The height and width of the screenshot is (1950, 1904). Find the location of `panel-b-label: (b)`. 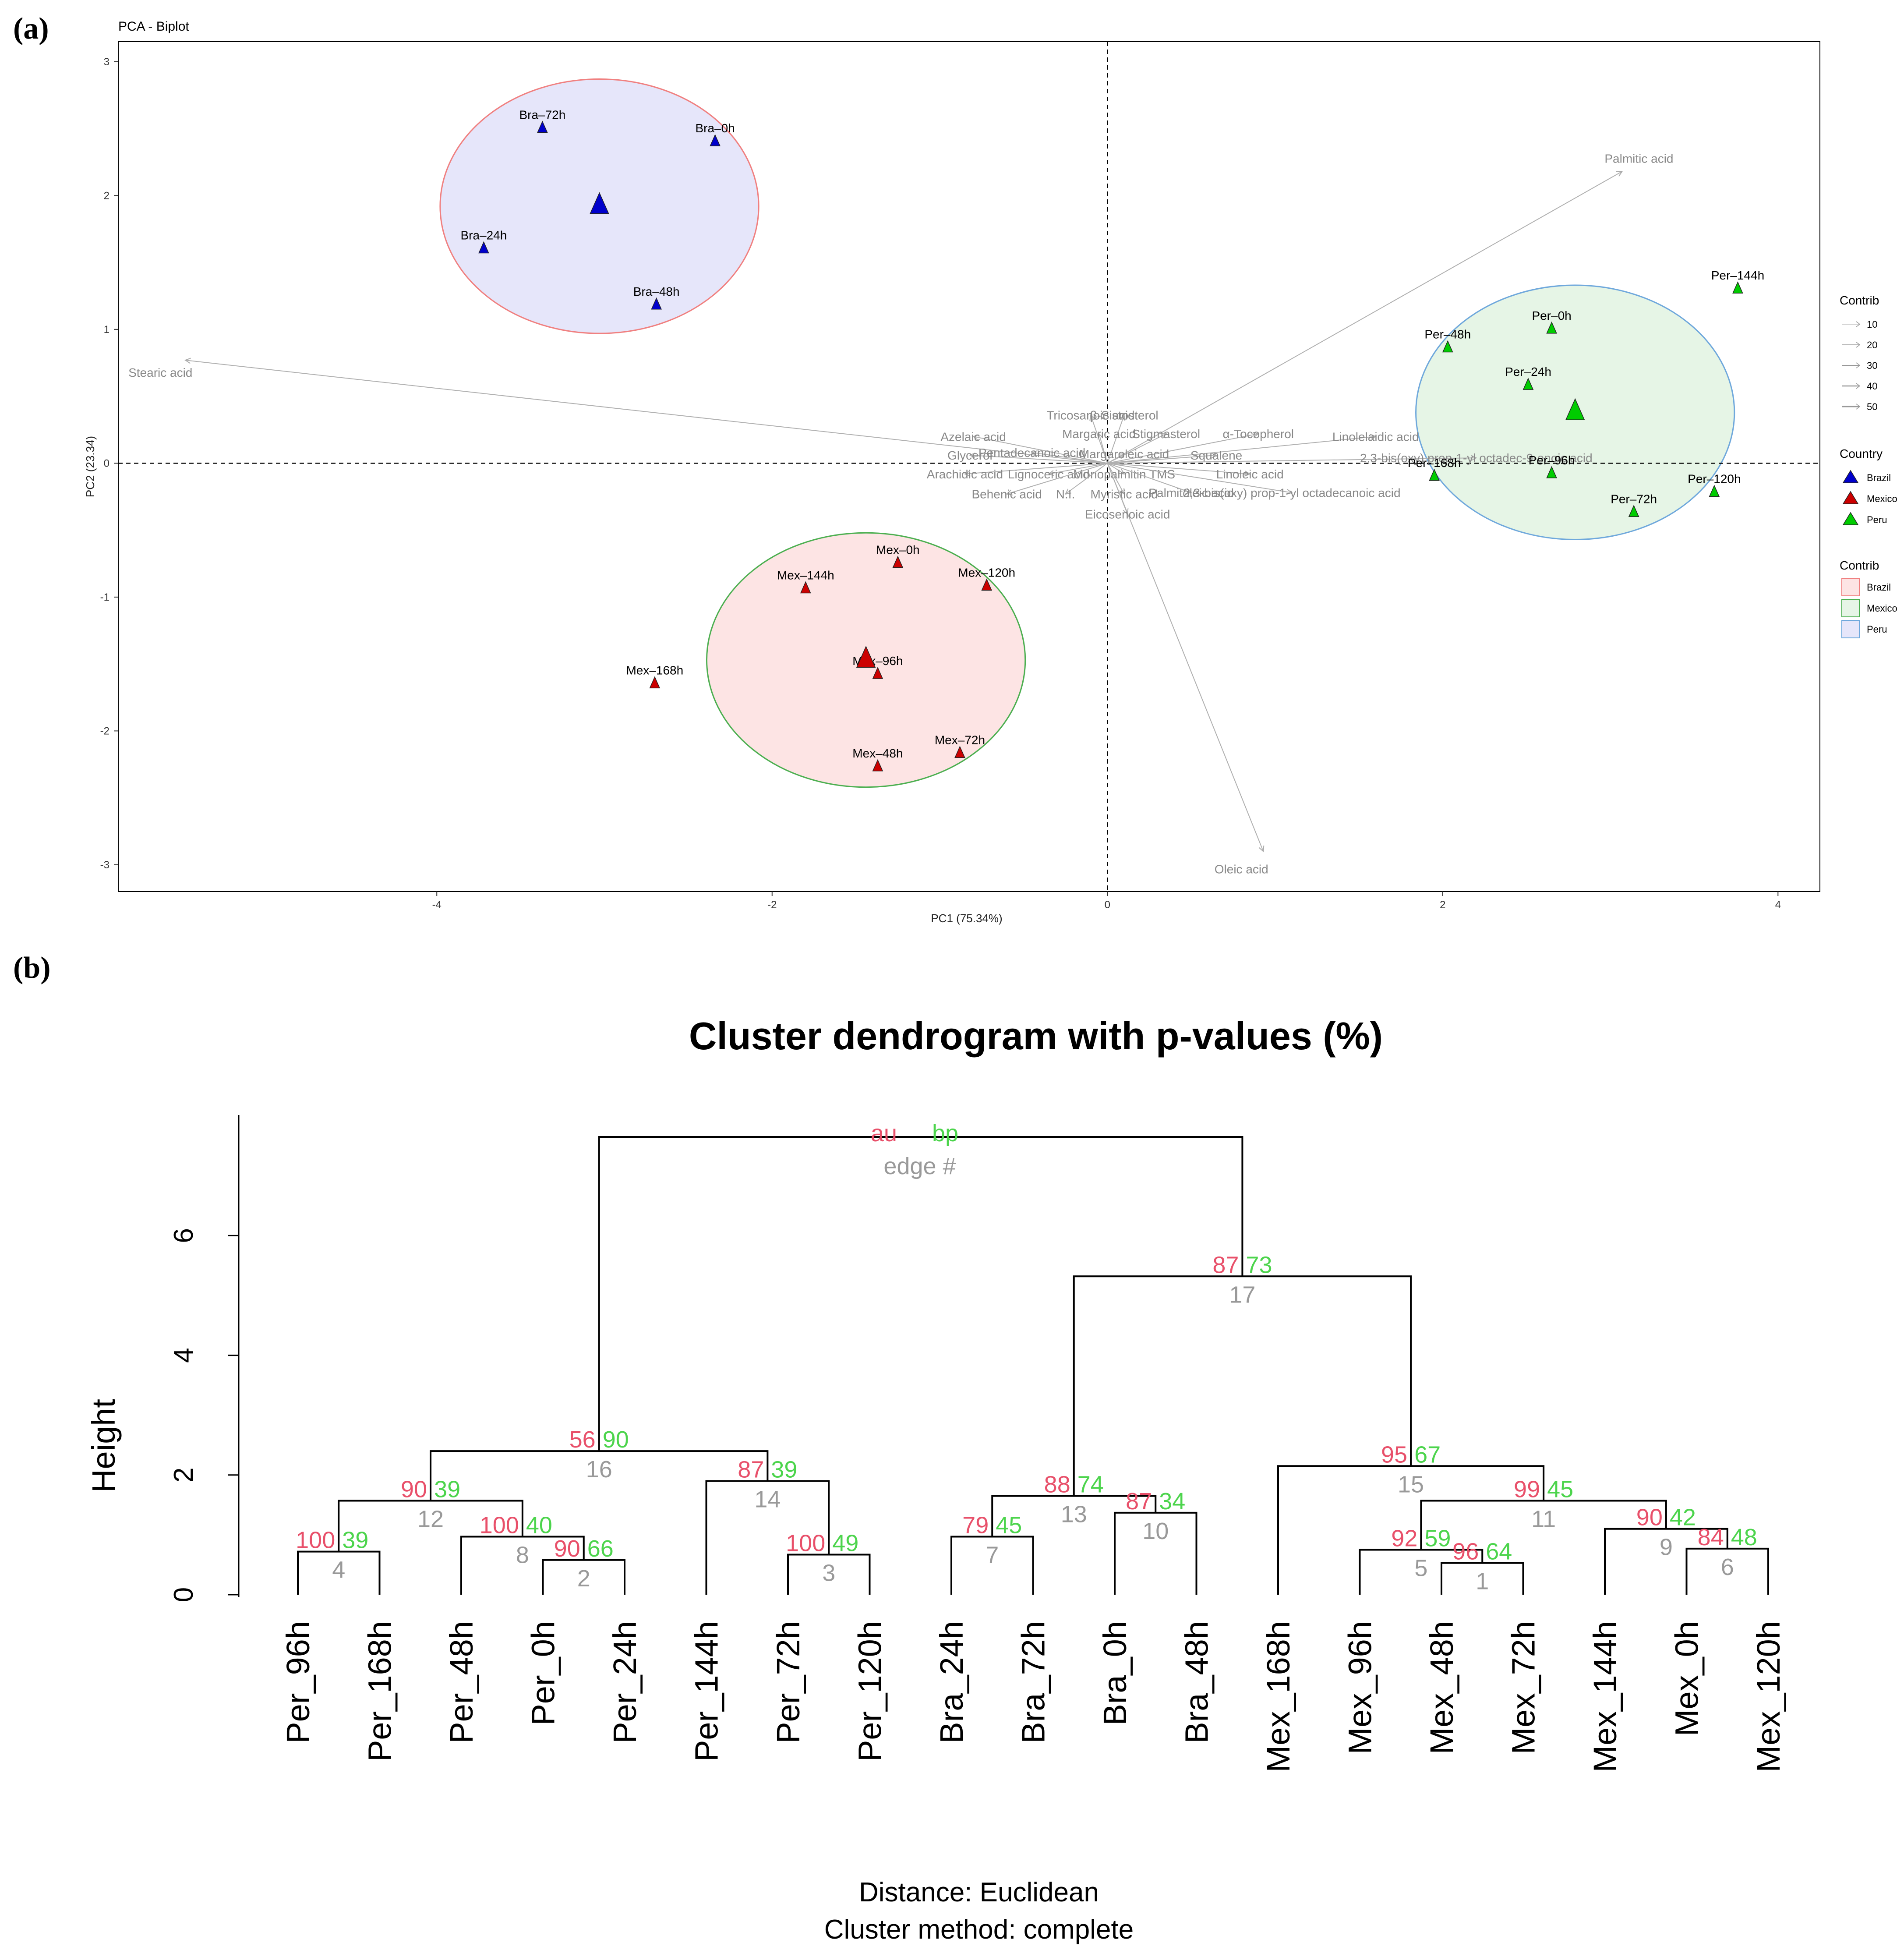

panel-b-label: (b) is located at coordinates (32, 968).